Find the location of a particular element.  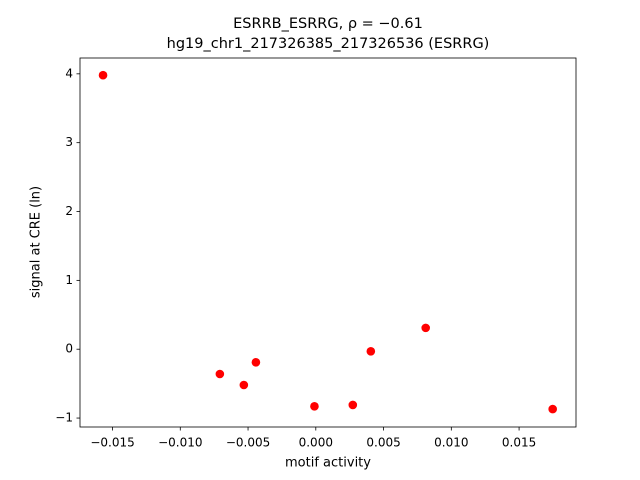

x-tick-label: 0.010 is located at coordinates (451, 443).